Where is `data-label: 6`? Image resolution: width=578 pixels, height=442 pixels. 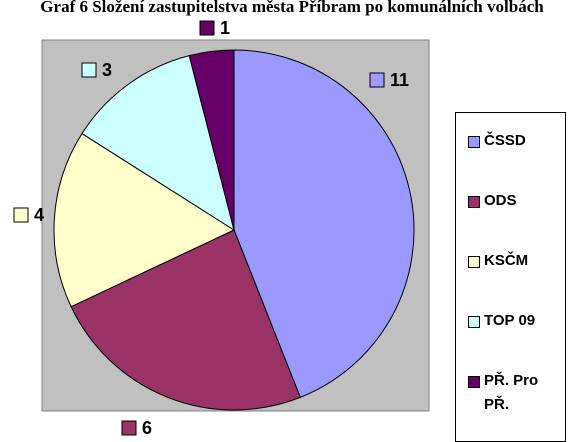 data-label: 6 is located at coordinates (147, 427).